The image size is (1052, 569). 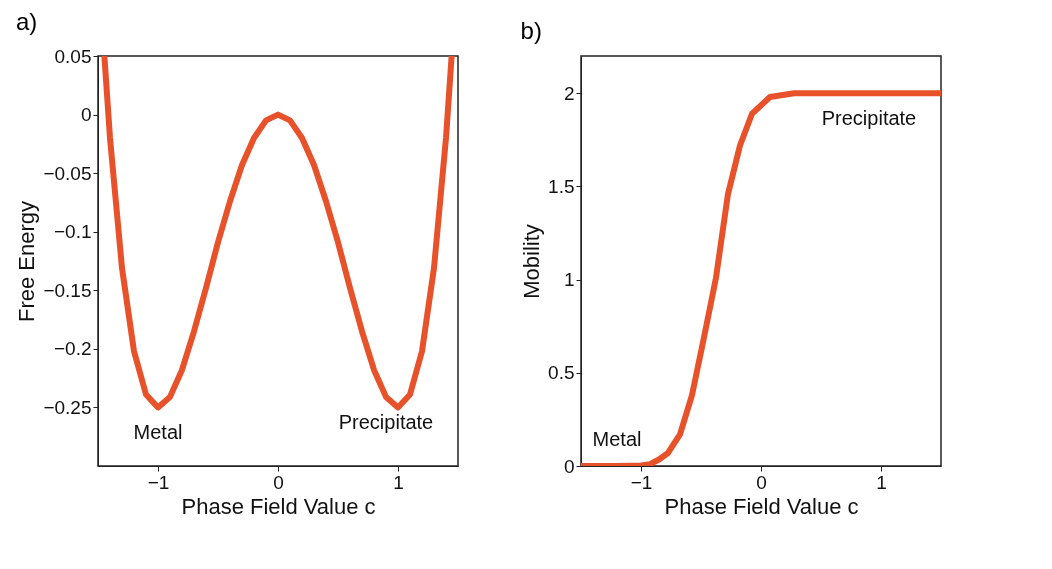 What do you see at coordinates (73, 56) in the screenshot?
I see `y-tick-label: 0.05` at bounding box center [73, 56].